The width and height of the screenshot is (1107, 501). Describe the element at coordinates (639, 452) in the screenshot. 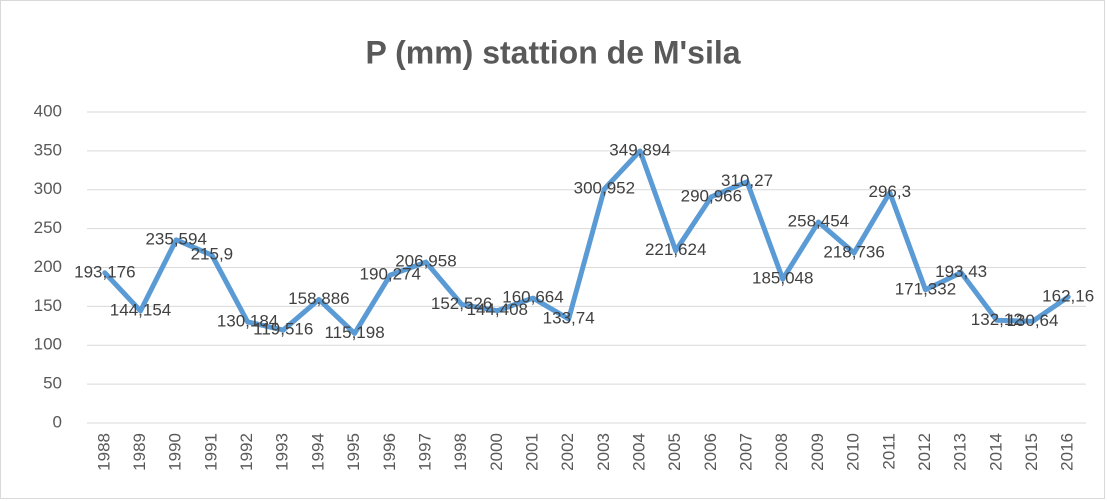

I see `x-tick-label: 2004` at that location.